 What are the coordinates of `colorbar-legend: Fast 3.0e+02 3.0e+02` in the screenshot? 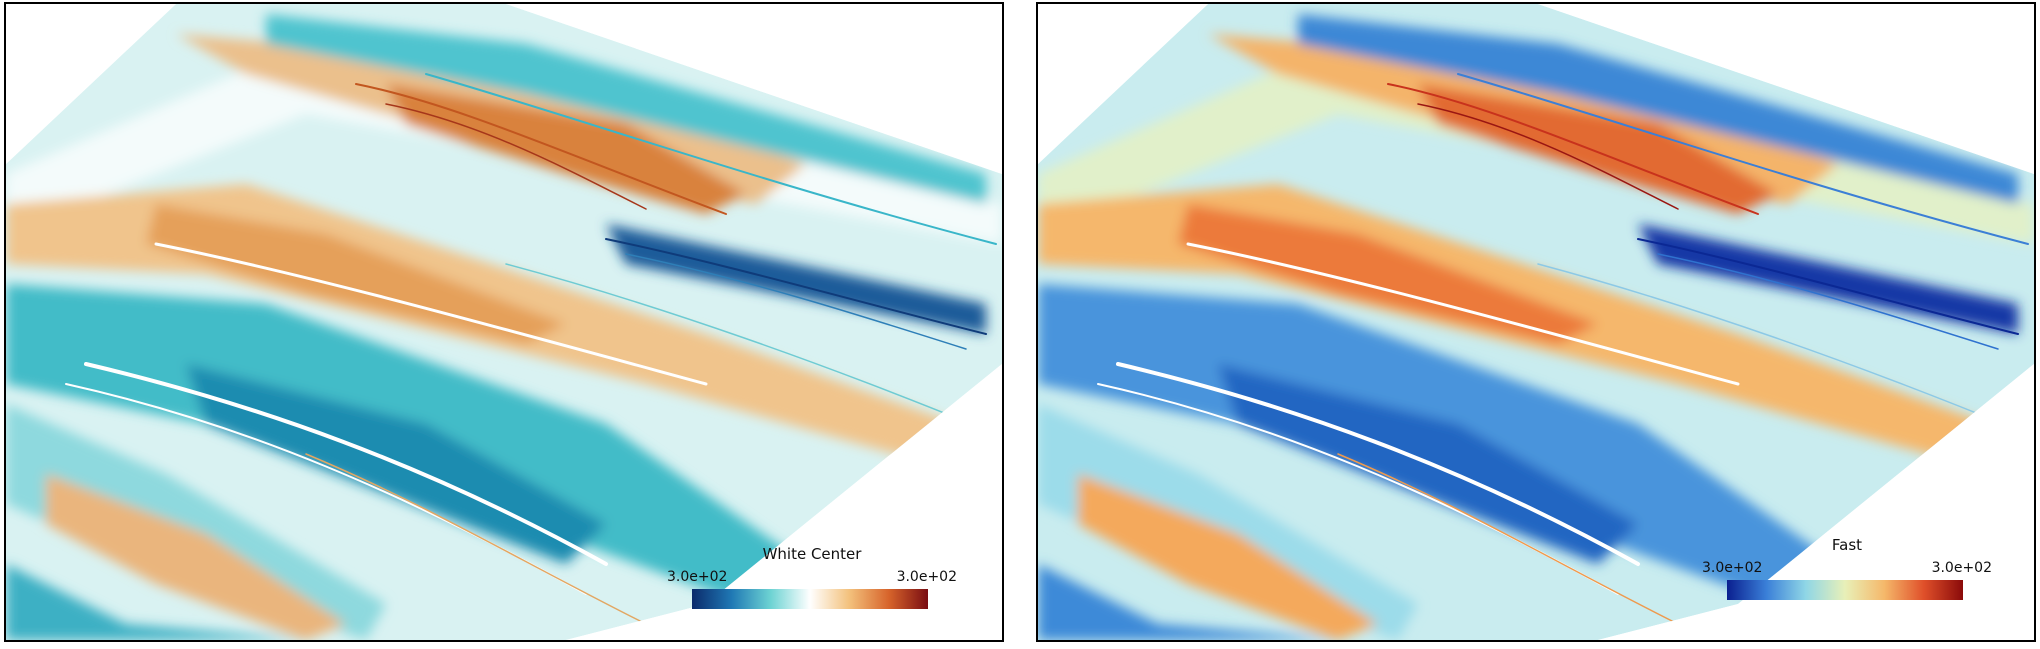 It's located at (1847, 571).